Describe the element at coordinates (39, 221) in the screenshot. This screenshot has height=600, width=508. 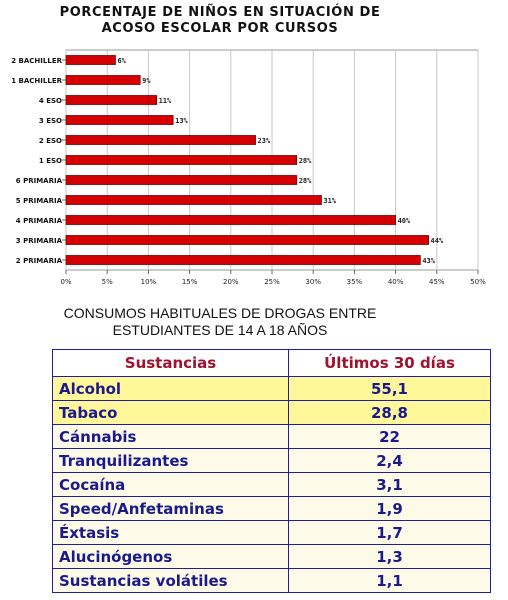
I see `category-label: 4 PRIMARIA` at that location.